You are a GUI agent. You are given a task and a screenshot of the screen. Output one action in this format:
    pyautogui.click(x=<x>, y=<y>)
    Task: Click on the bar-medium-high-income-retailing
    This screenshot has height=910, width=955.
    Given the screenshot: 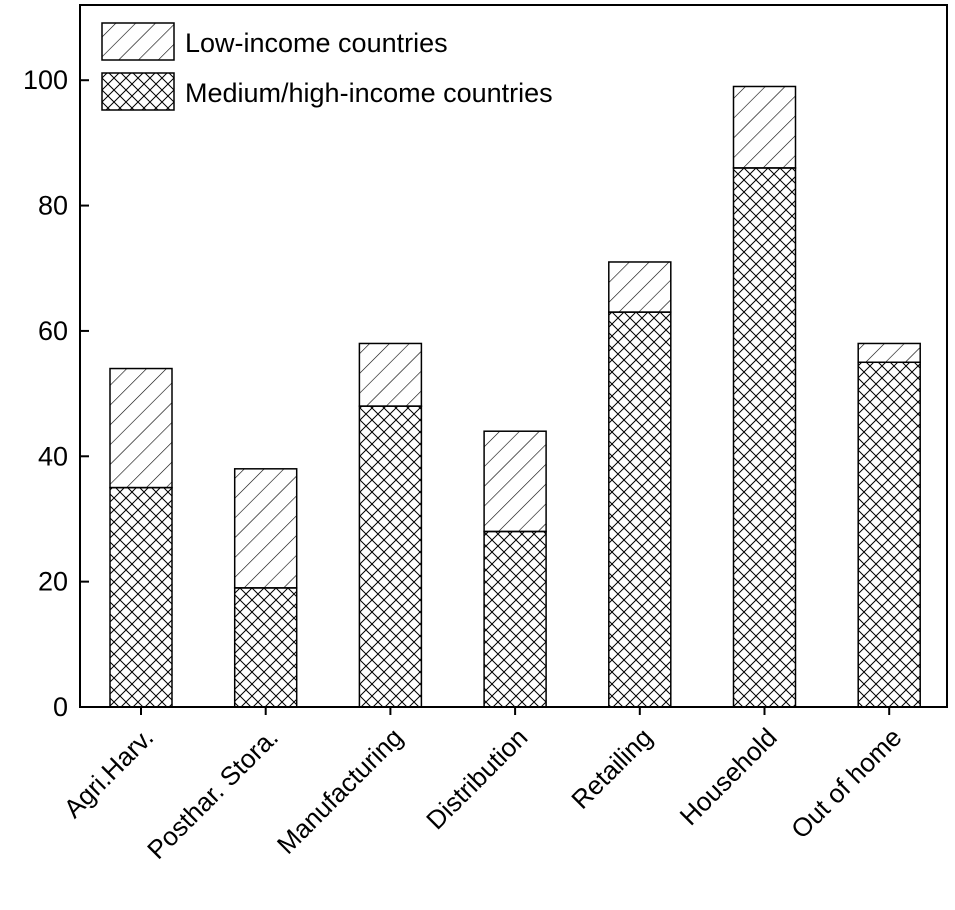 What is the action you would take?
    pyautogui.click(x=640, y=509)
    